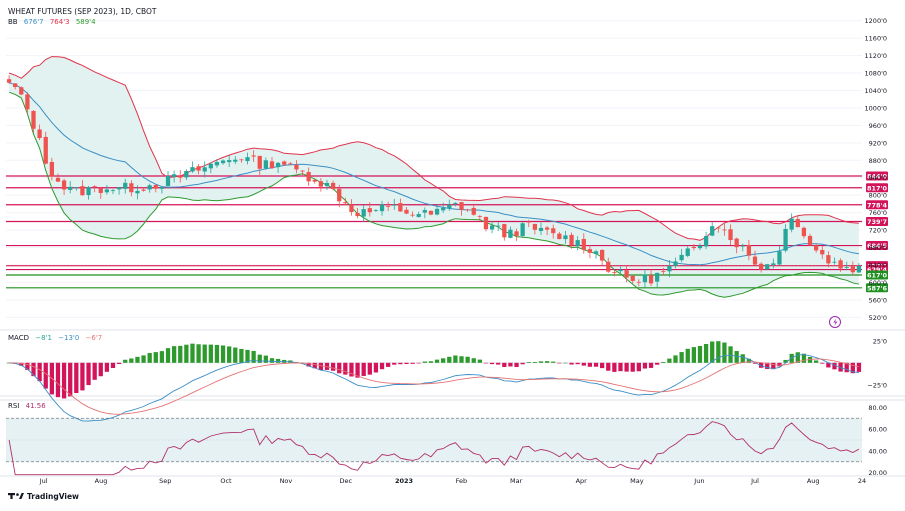 The image size is (905, 511). I want to click on price-tick-label: 1120'0, so click(876, 56).